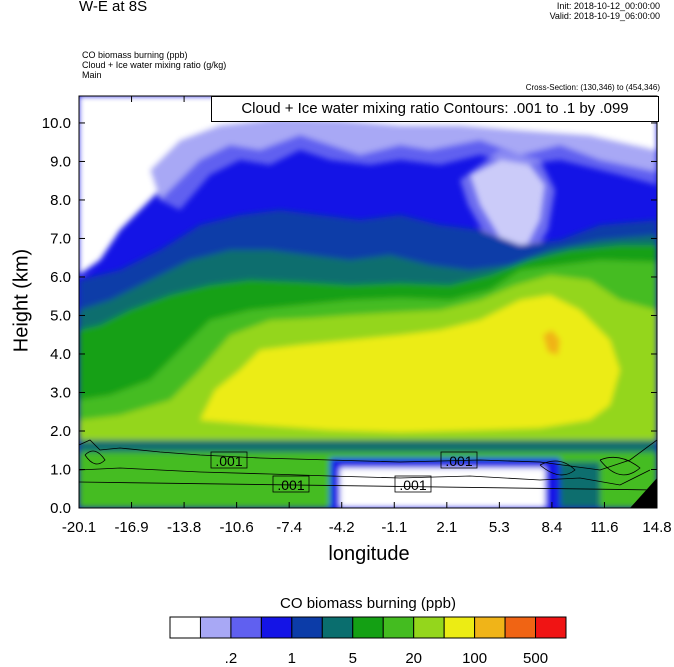 Image resolution: width=674 pixels, height=667 pixels. I want to click on y-tick-label: 9.0, so click(60, 161).